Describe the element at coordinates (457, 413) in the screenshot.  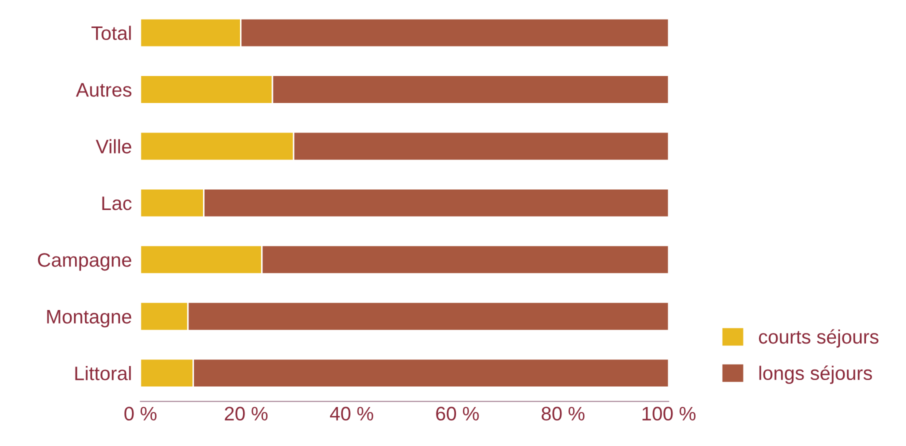
I see `x-tick-label: 60 %` at that location.